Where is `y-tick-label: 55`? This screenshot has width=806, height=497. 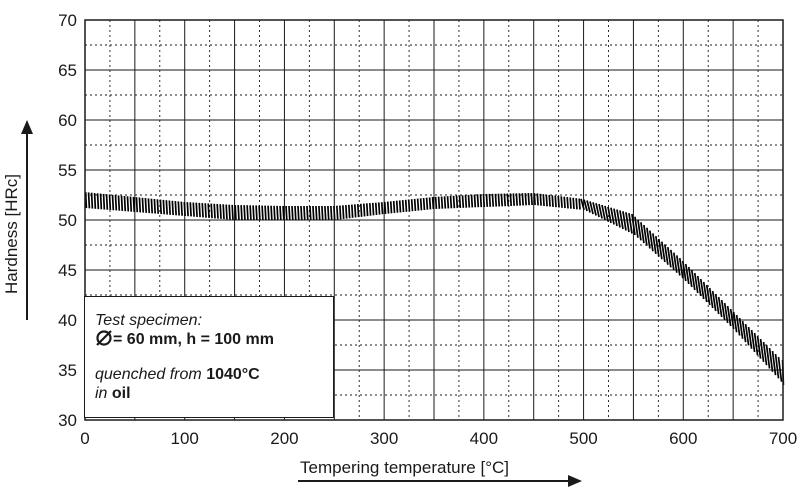
y-tick-label: 55 is located at coordinates (67, 170).